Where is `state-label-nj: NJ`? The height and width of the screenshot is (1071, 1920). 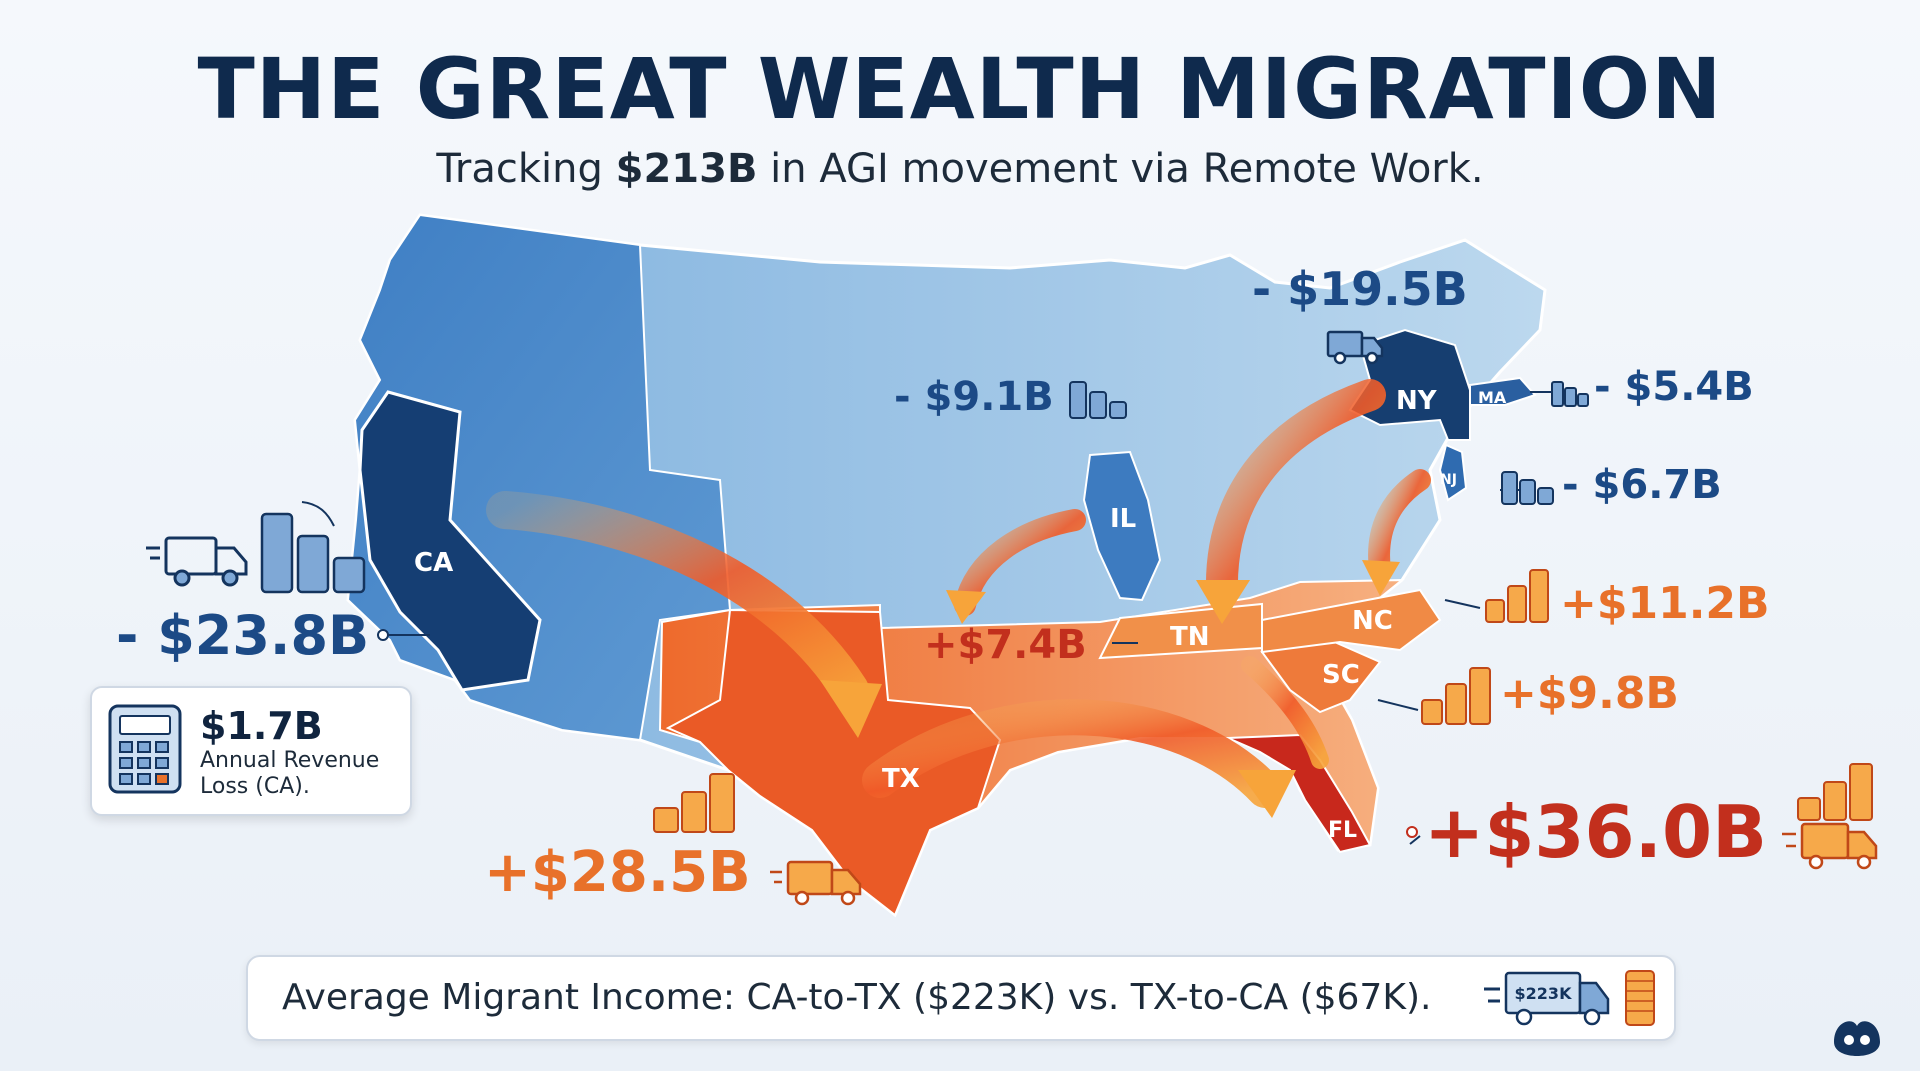 state-label-nj: NJ is located at coordinates (1448, 480).